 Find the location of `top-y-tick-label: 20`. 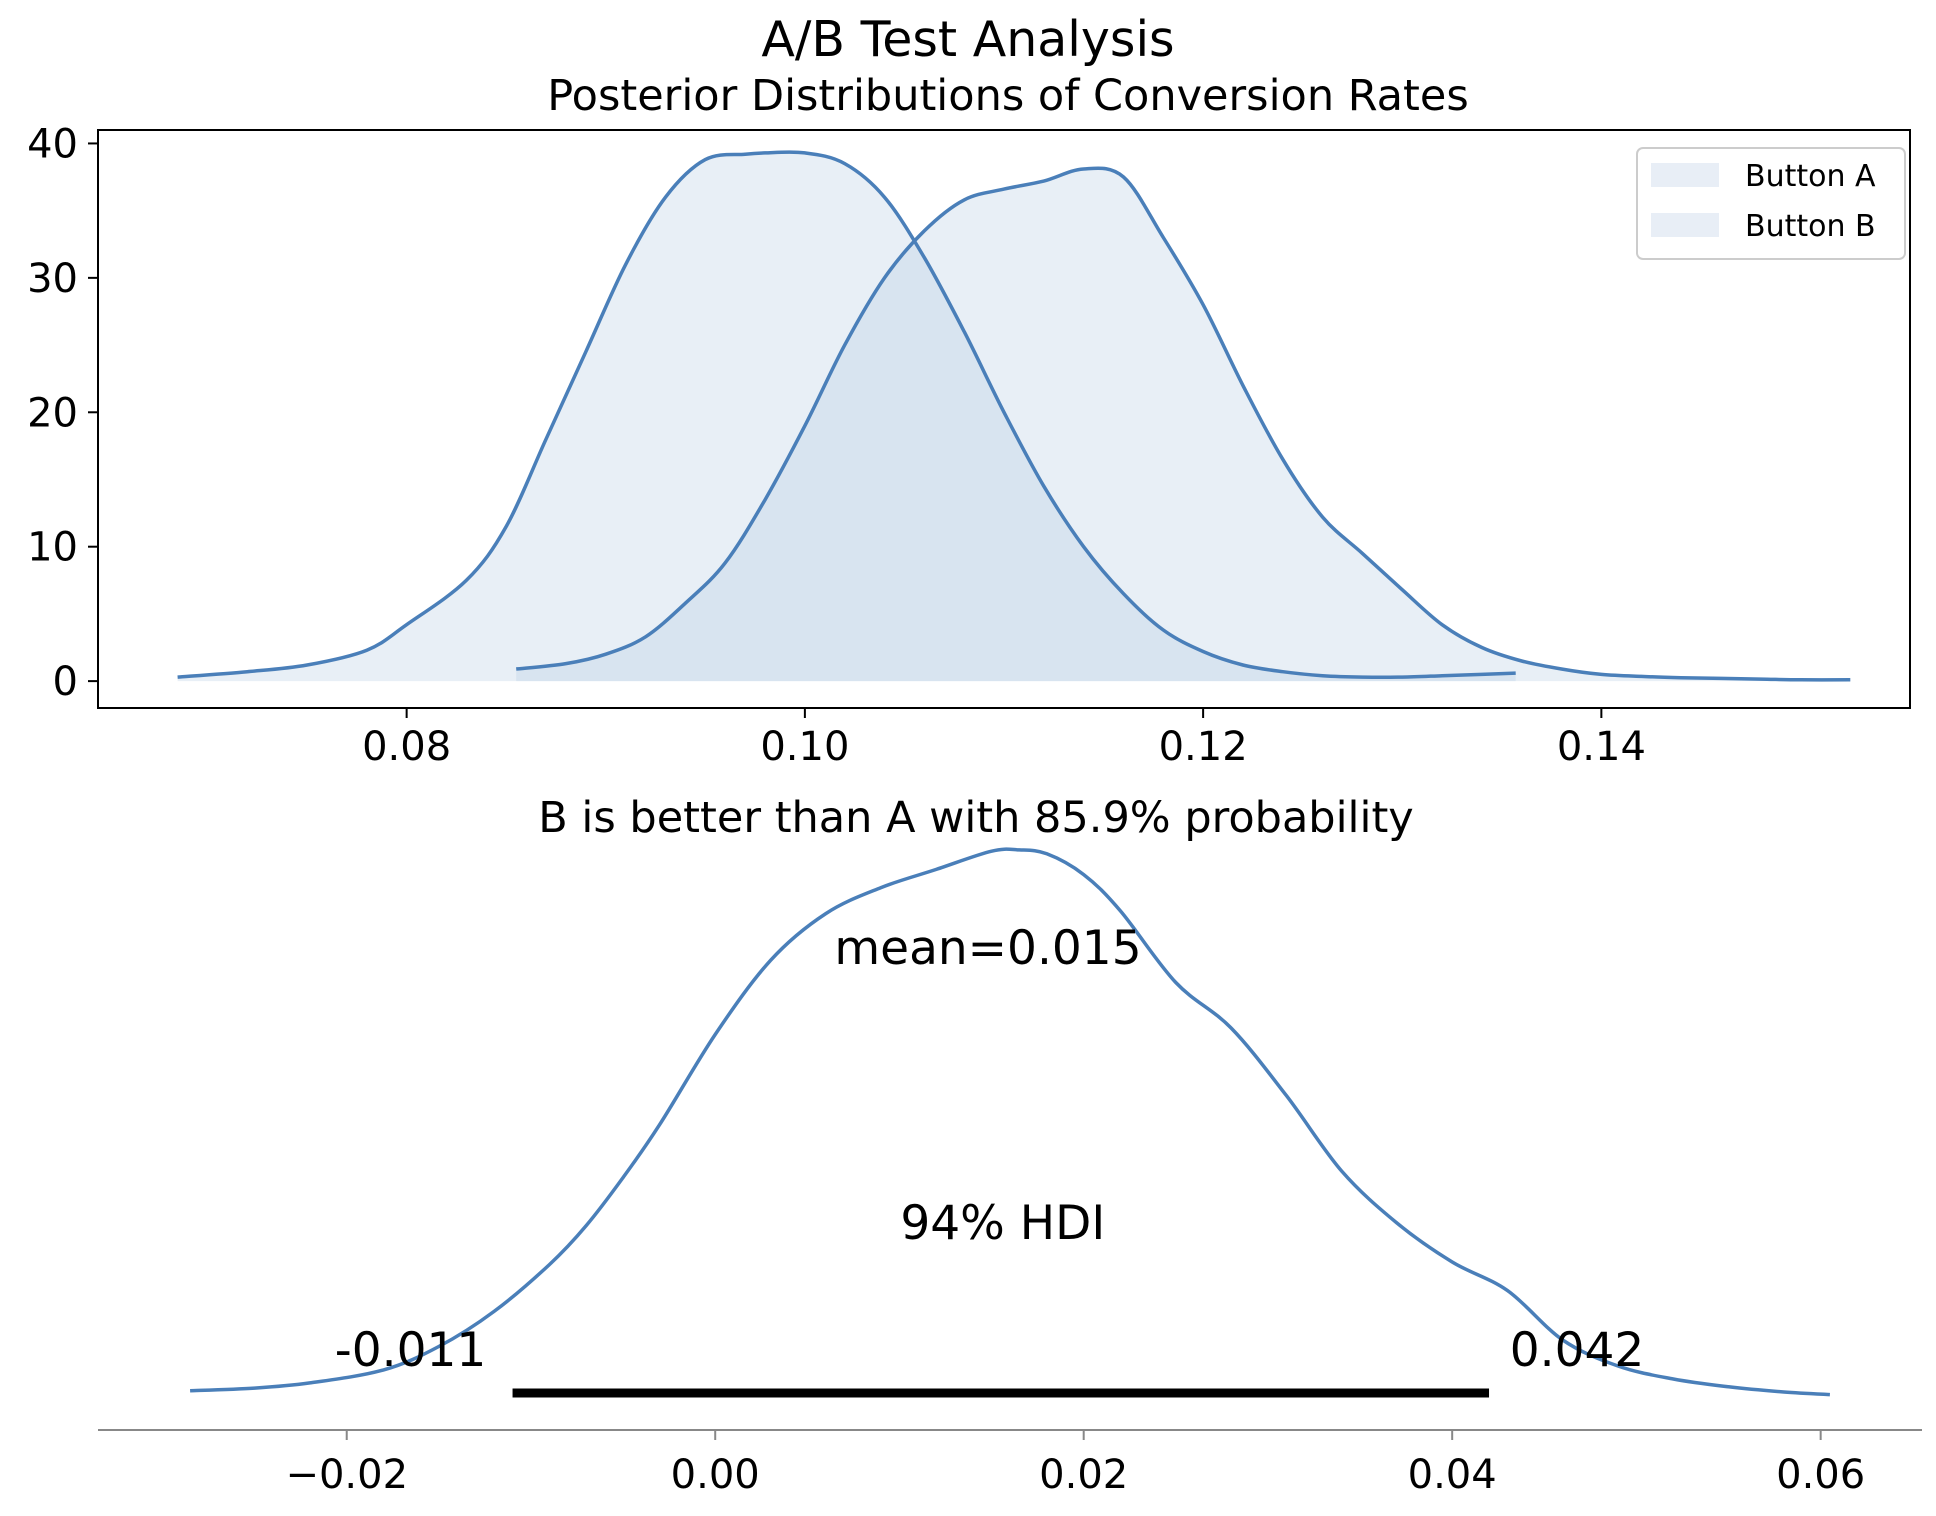

top-y-tick-label: 20 is located at coordinates (52, 413).